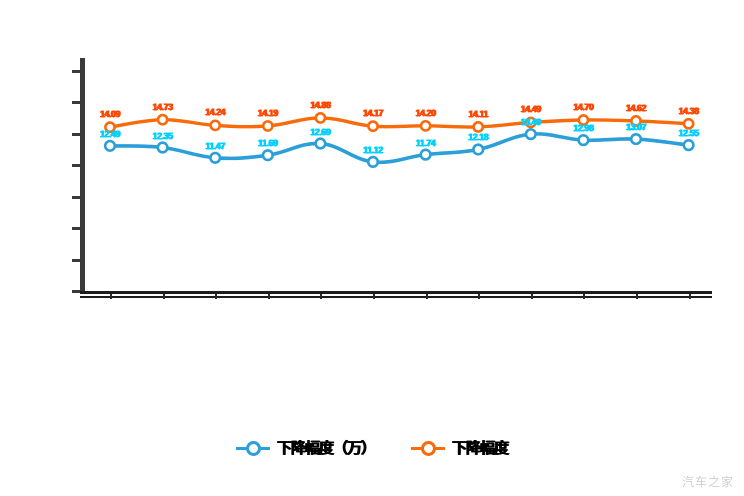 This screenshot has width=744, height=496. What do you see at coordinates (373, 113) in the screenshot?
I see `data-point-label: 14.17` at bounding box center [373, 113].